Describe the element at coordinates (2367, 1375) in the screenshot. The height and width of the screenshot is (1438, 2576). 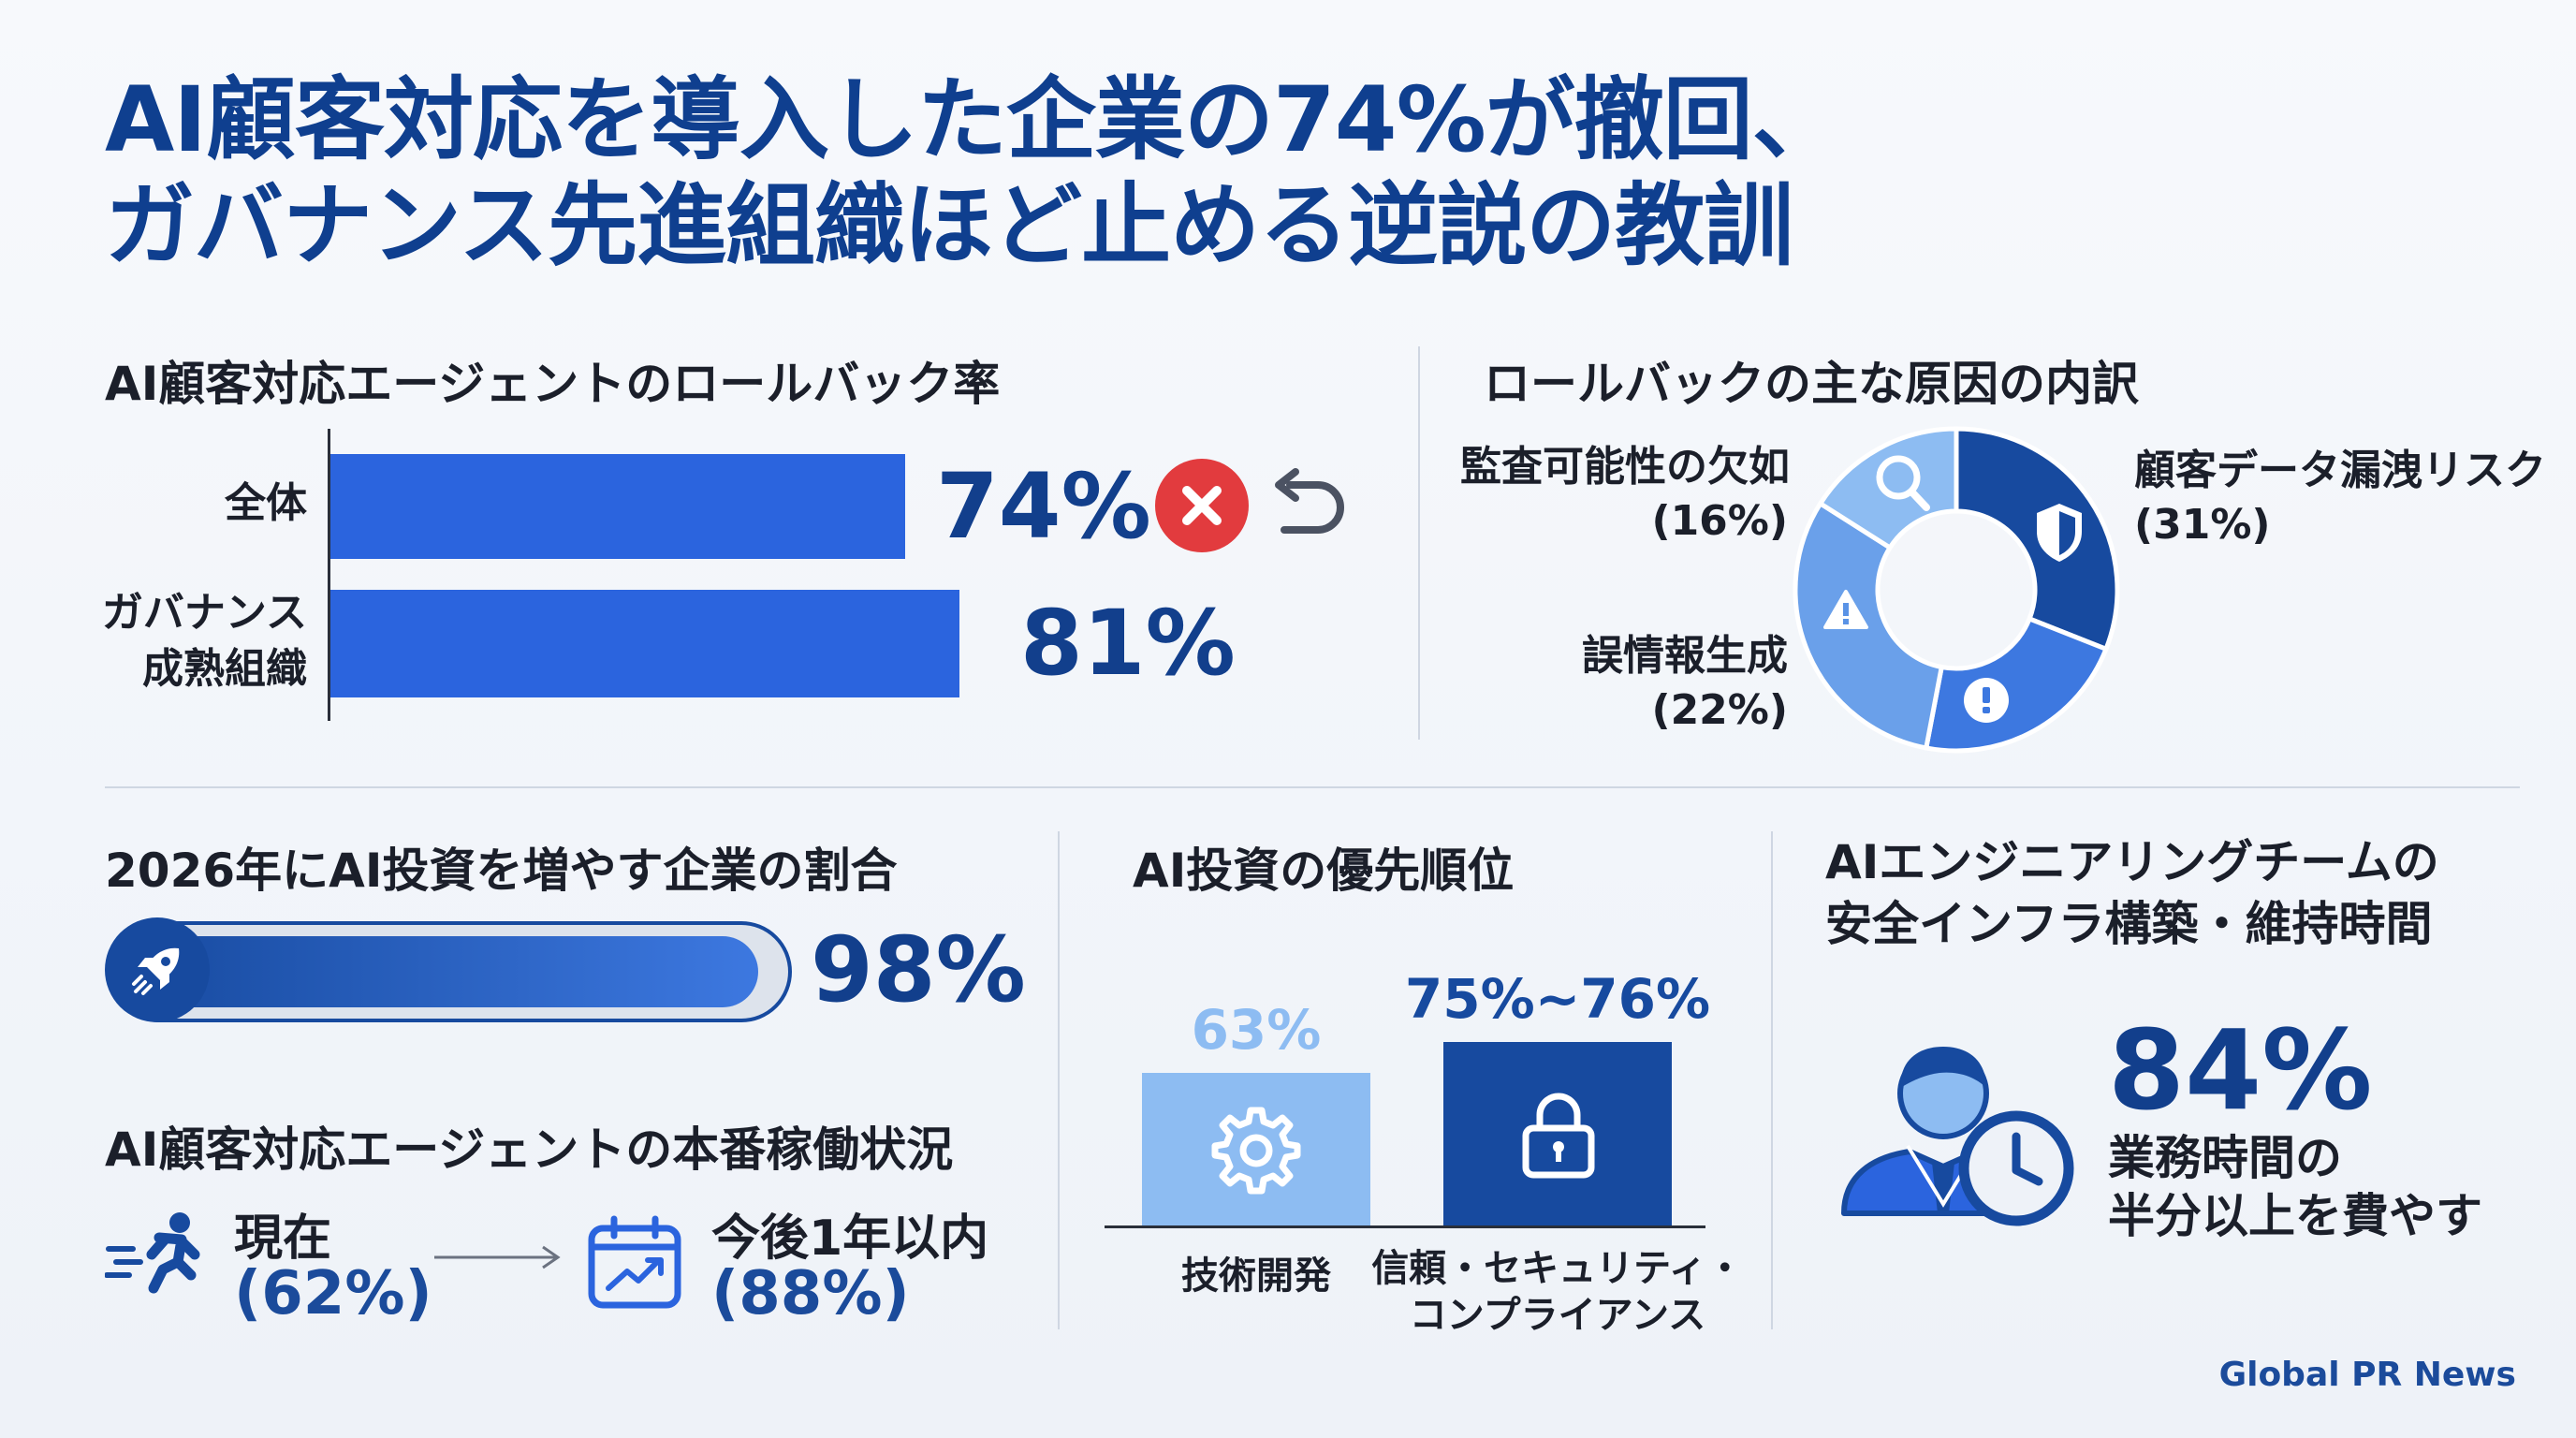
I see `footer-brand: Global PR News` at that location.